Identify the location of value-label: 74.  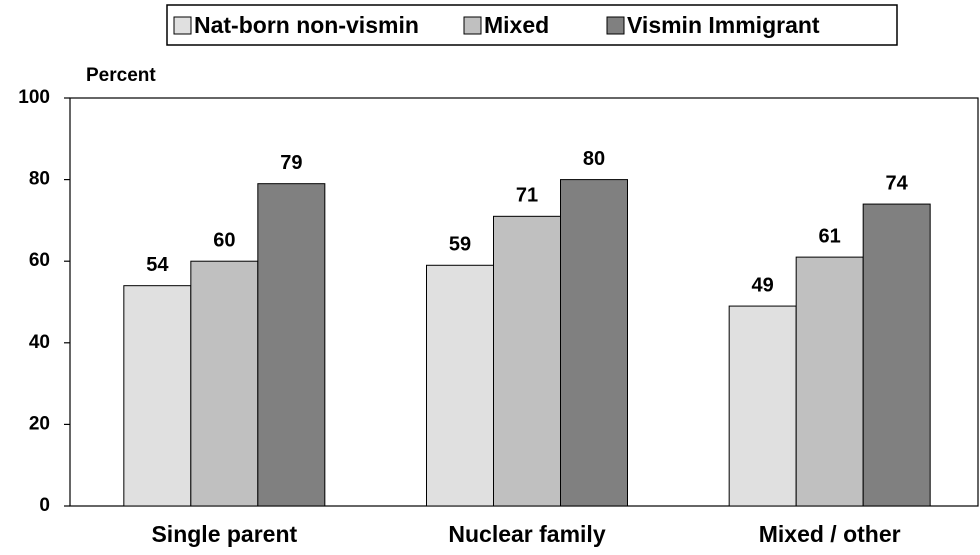
(897, 183).